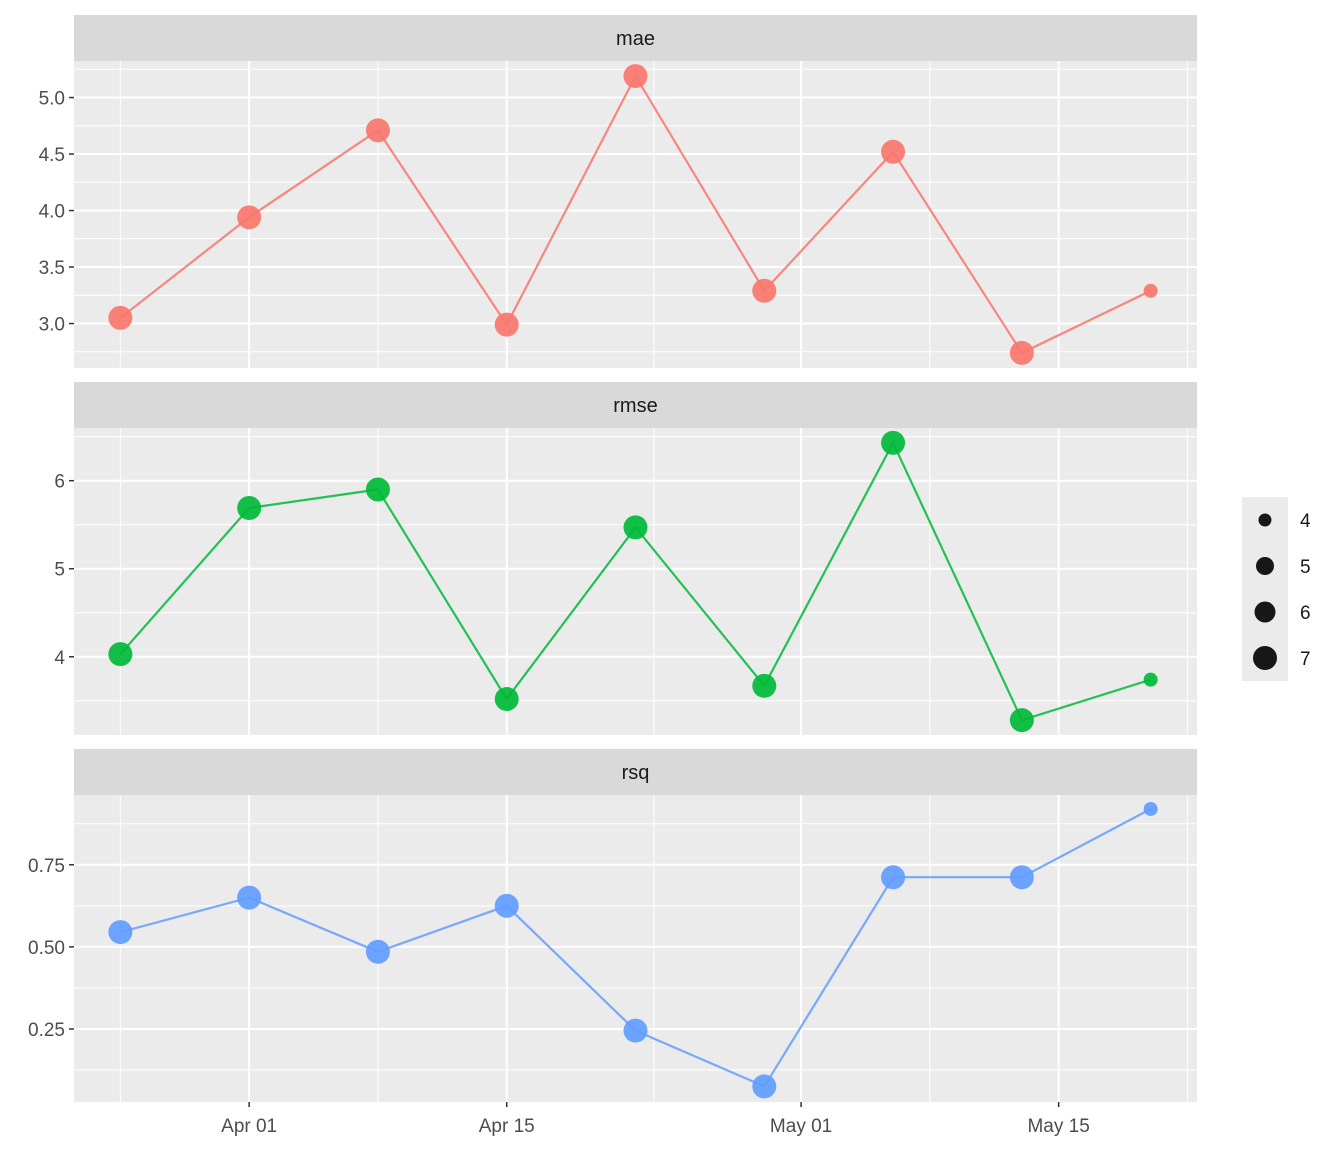 The image size is (1344, 1152). I want to click on x-tick-label: May 15, so click(1058, 1126).